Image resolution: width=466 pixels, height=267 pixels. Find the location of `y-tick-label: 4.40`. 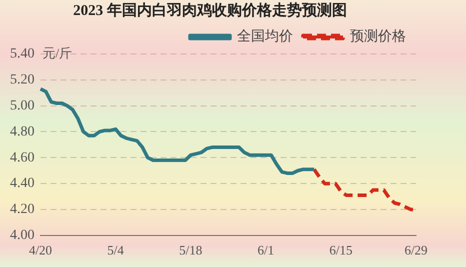

y-tick-label: 4.40 is located at coordinates (22, 184).